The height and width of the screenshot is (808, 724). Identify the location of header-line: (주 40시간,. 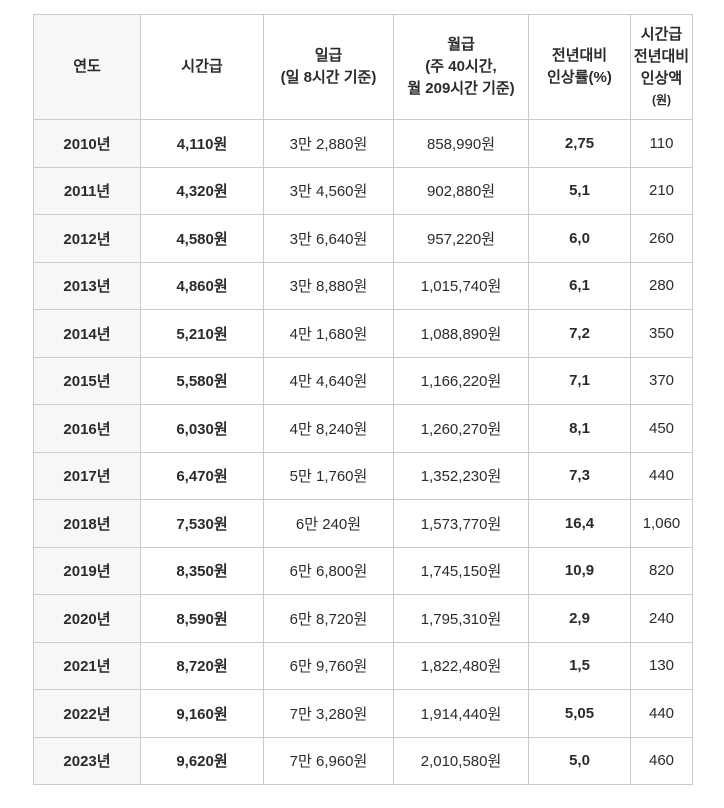
(461, 66).